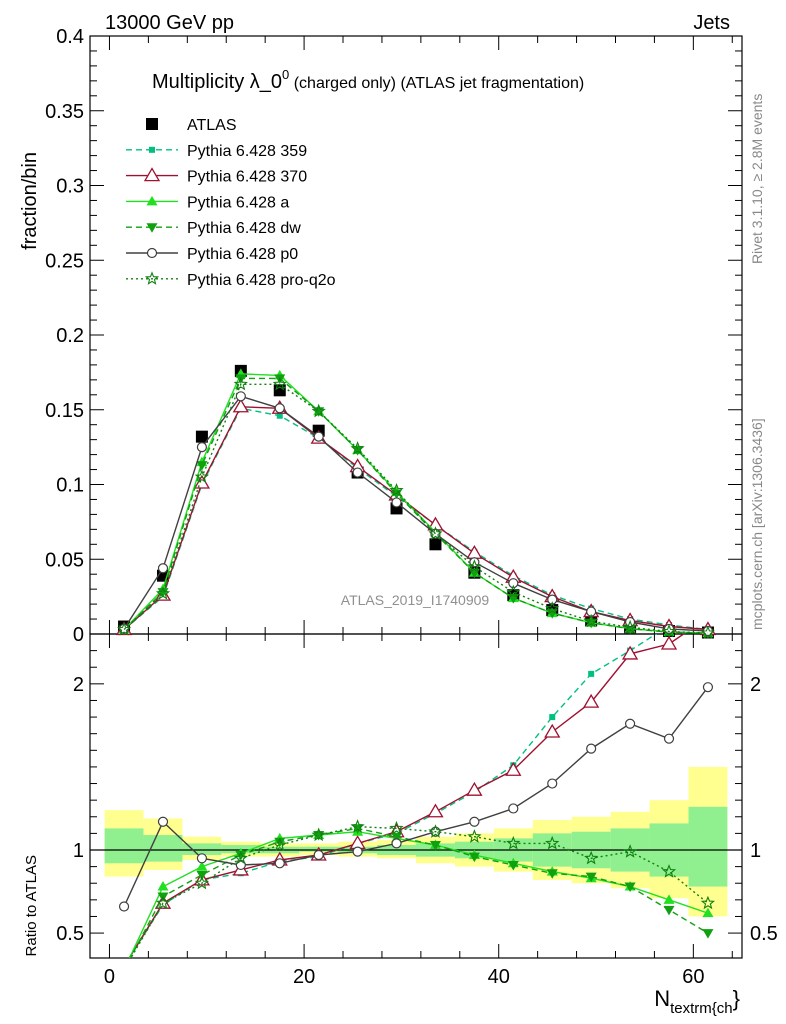 Image resolution: width=786 pixels, height=1024 pixels. Describe the element at coordinates (285, 74) in the screenshot. I see `title-sup: 0` at that location.